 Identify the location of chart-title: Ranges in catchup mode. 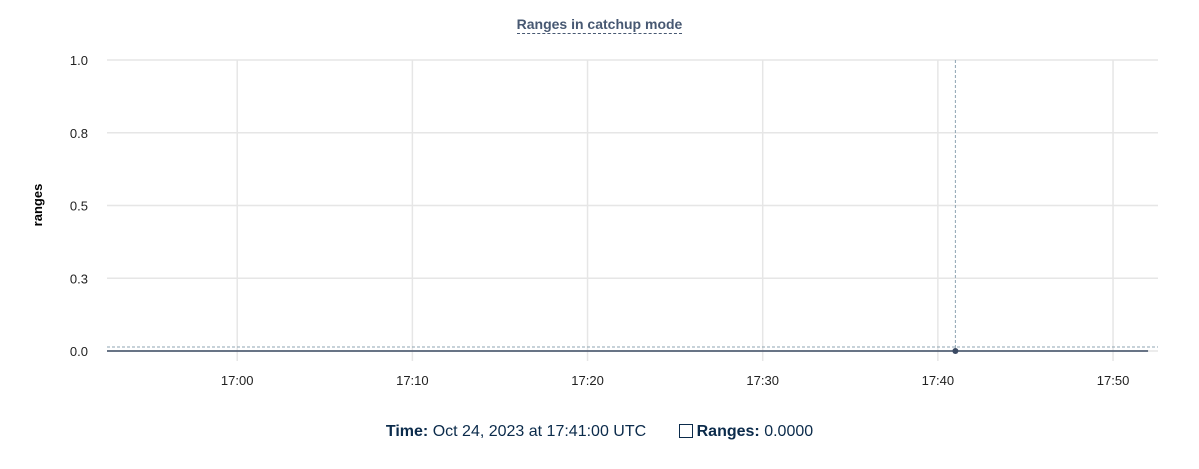
(599, 25).